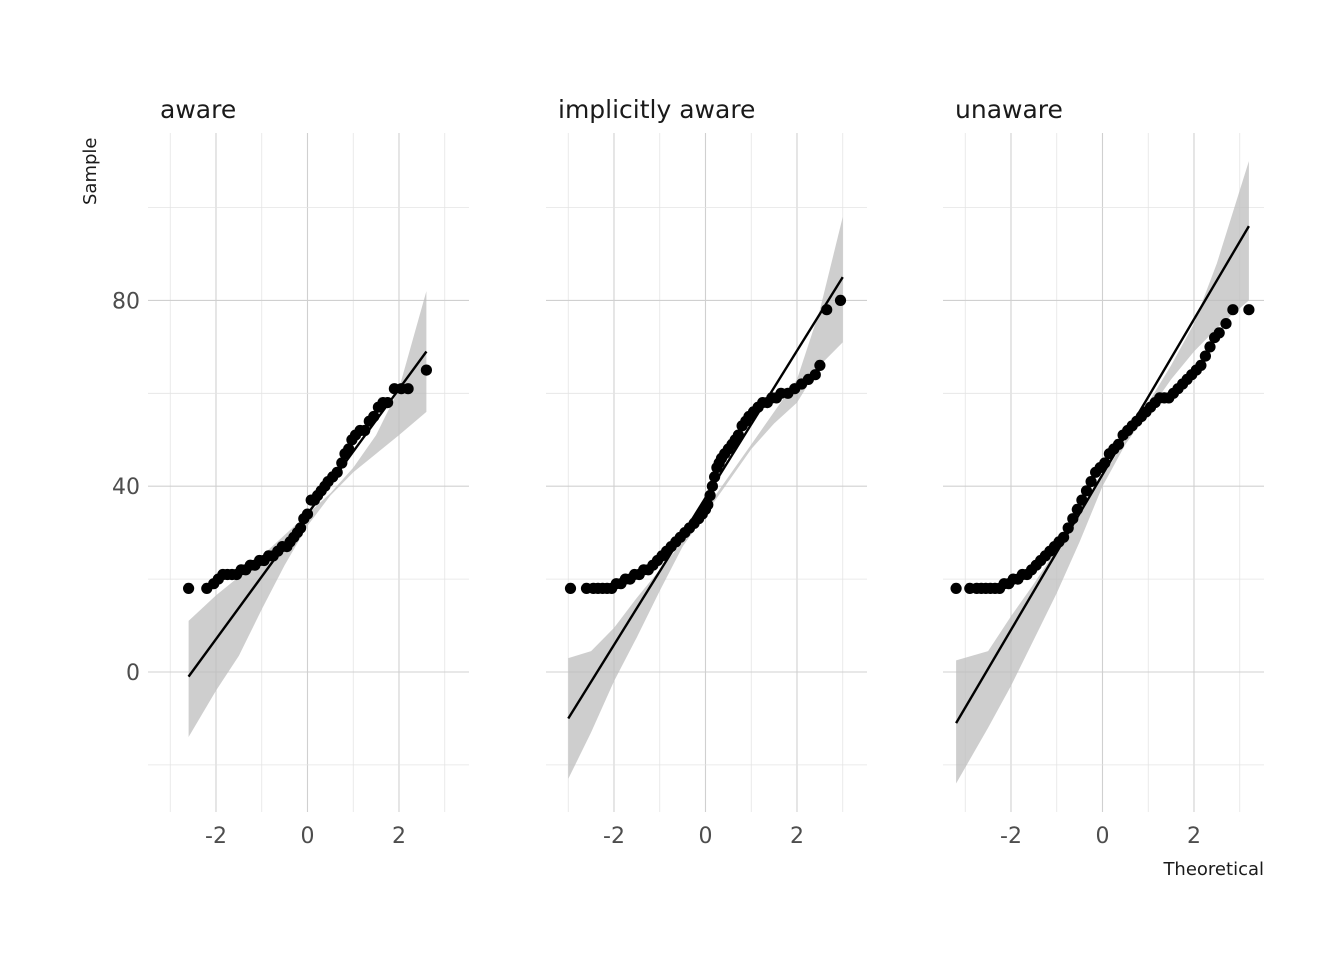  I want to click on x-axis-title: Theoretical, so click(1213, 869).